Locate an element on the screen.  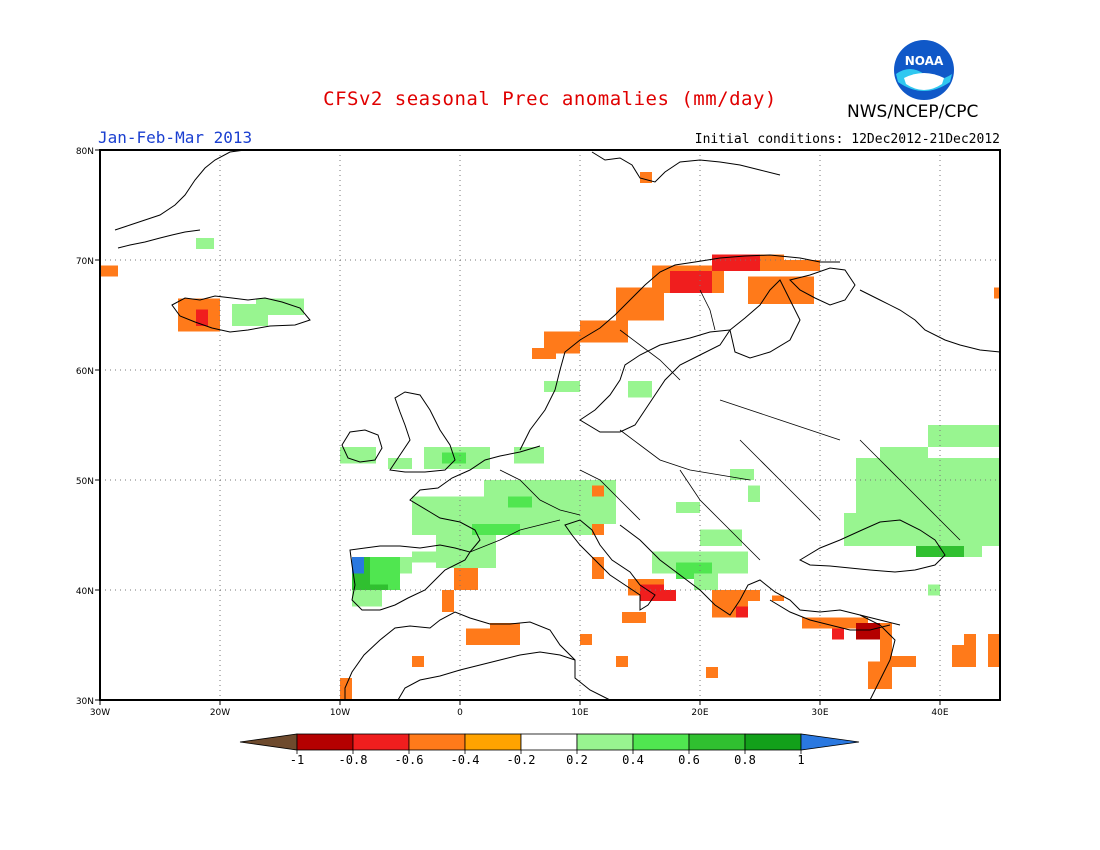
noaa-logo-icon: NOAA is located at coordinates (924, 70).